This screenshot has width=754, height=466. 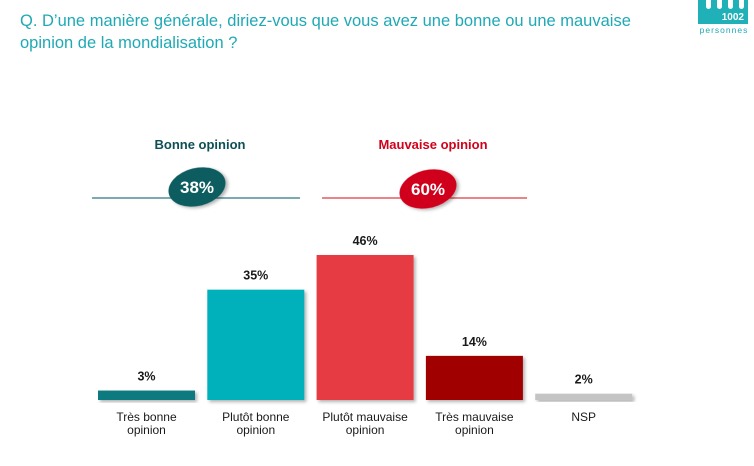 I want to click on category-label: Plutôt bonne opinion, so click(x=256, y=423).